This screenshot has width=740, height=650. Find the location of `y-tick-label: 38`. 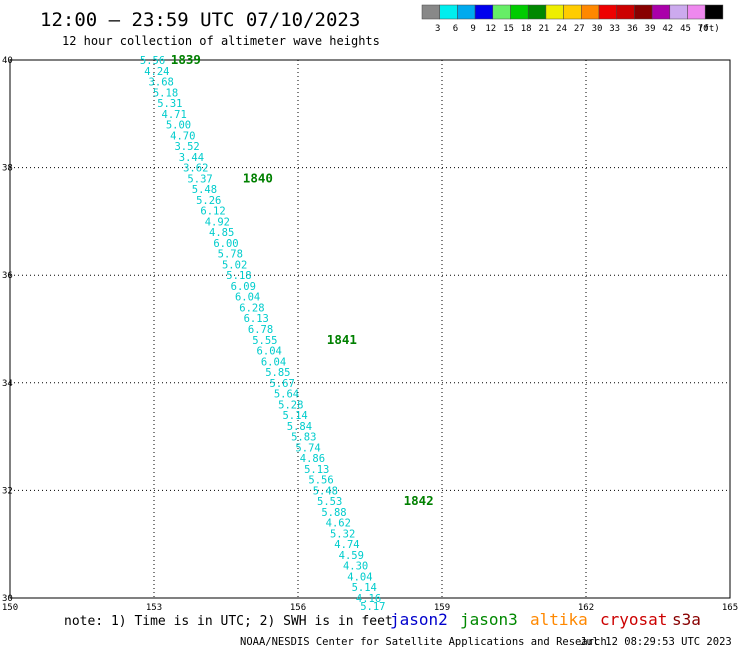

y-tick-label: 38 is located at coordinates (7, 169).